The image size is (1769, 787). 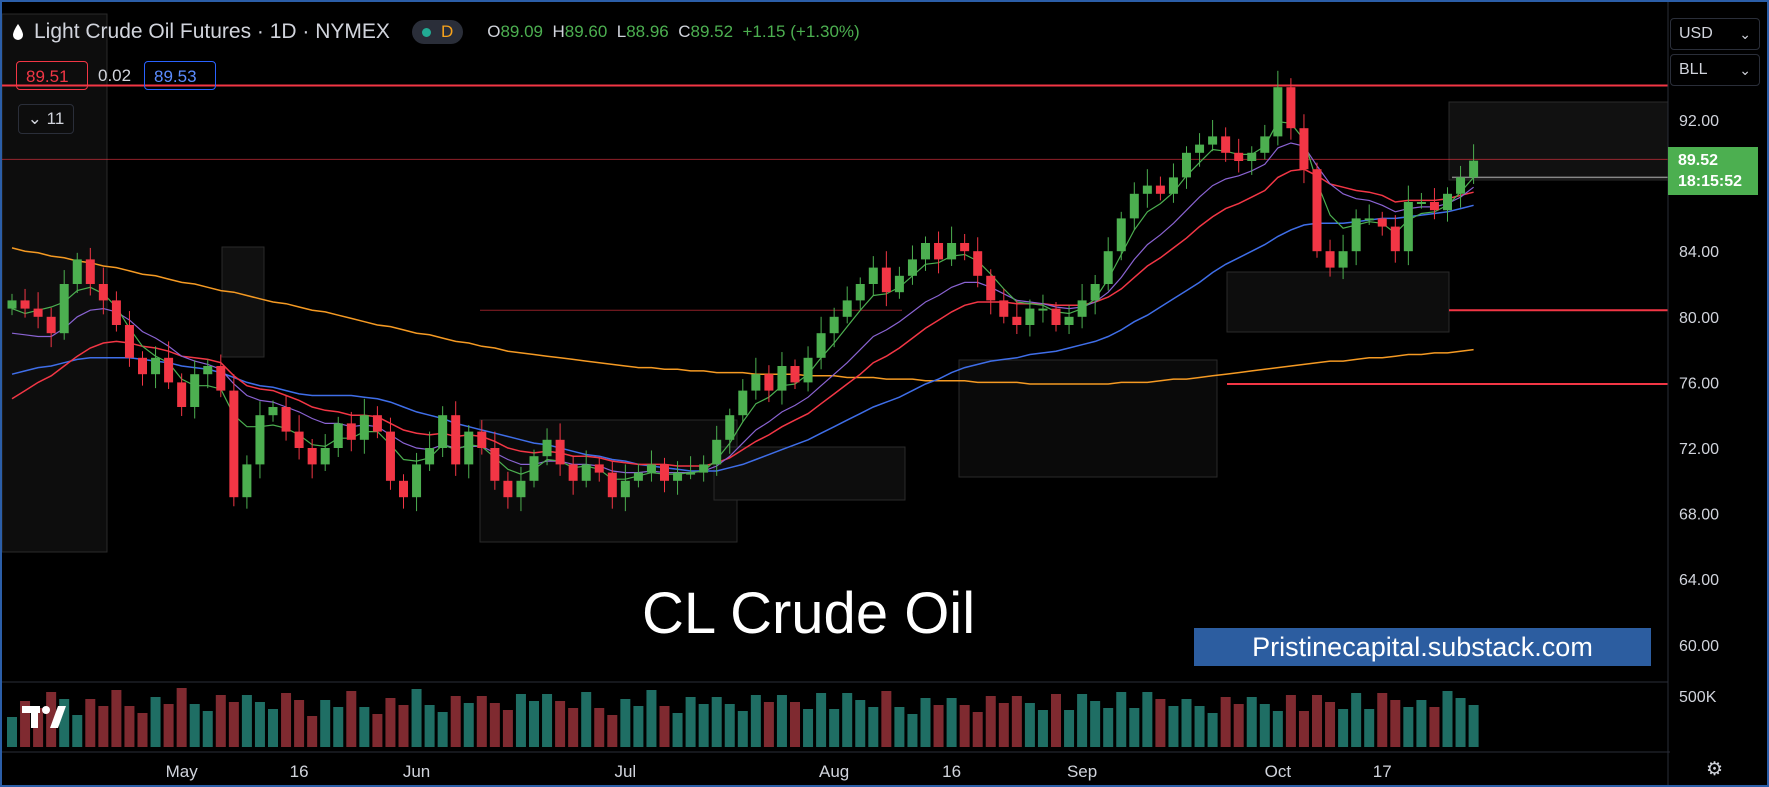 What do you see at coordinates (182, 771) in the screenshot?
I see `time-tick-label: May` at bounding box center [182, 771].